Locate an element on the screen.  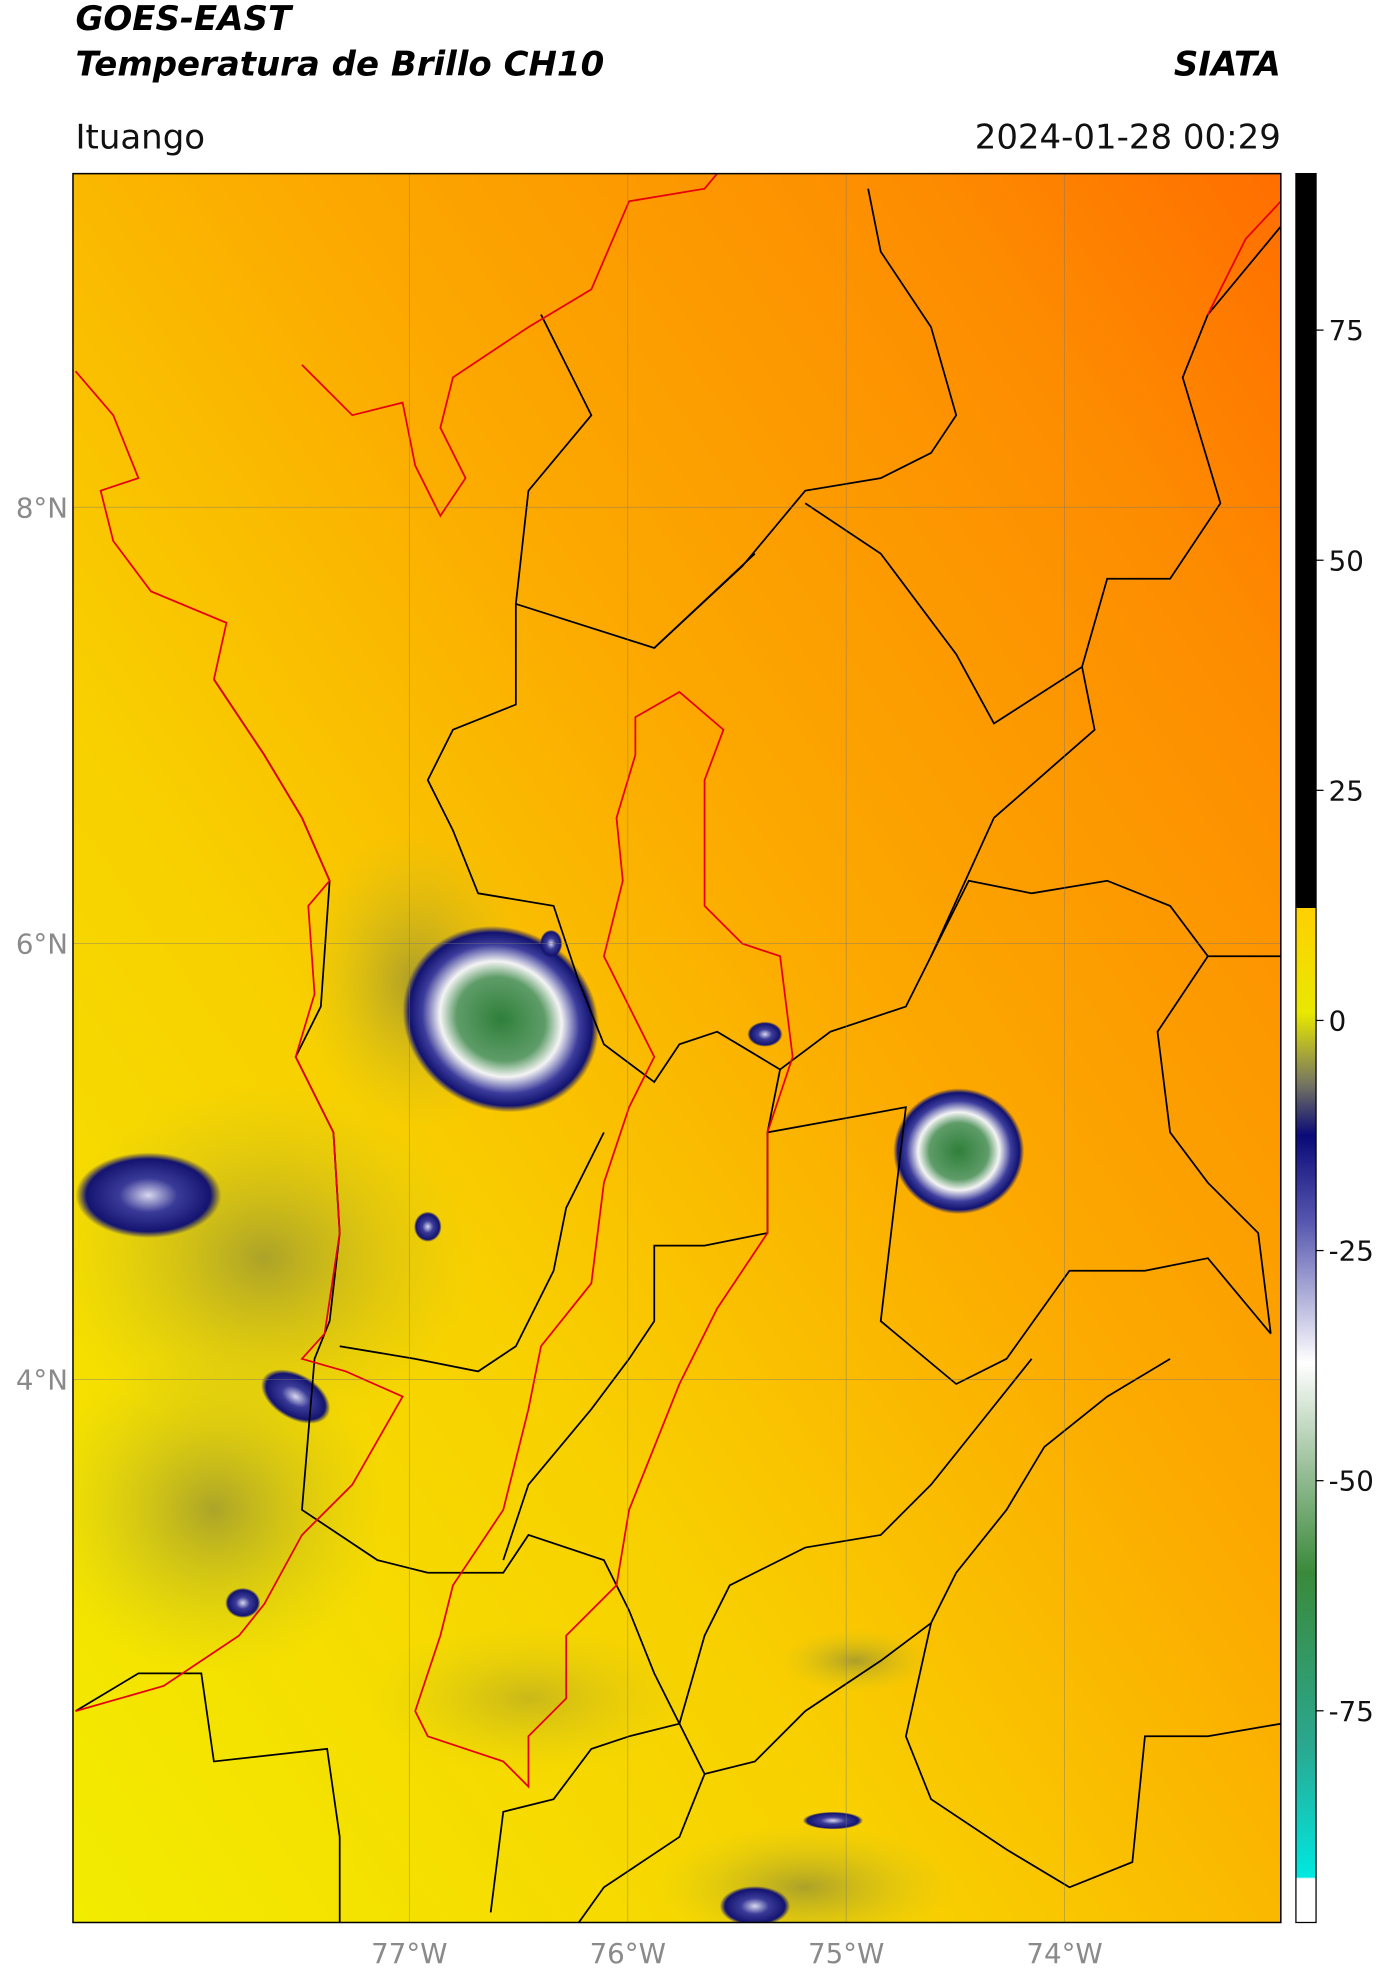
colorbar-ticks: 75 50 25 0 -25 -50 -75 is located at coordinates (1345, 1021).